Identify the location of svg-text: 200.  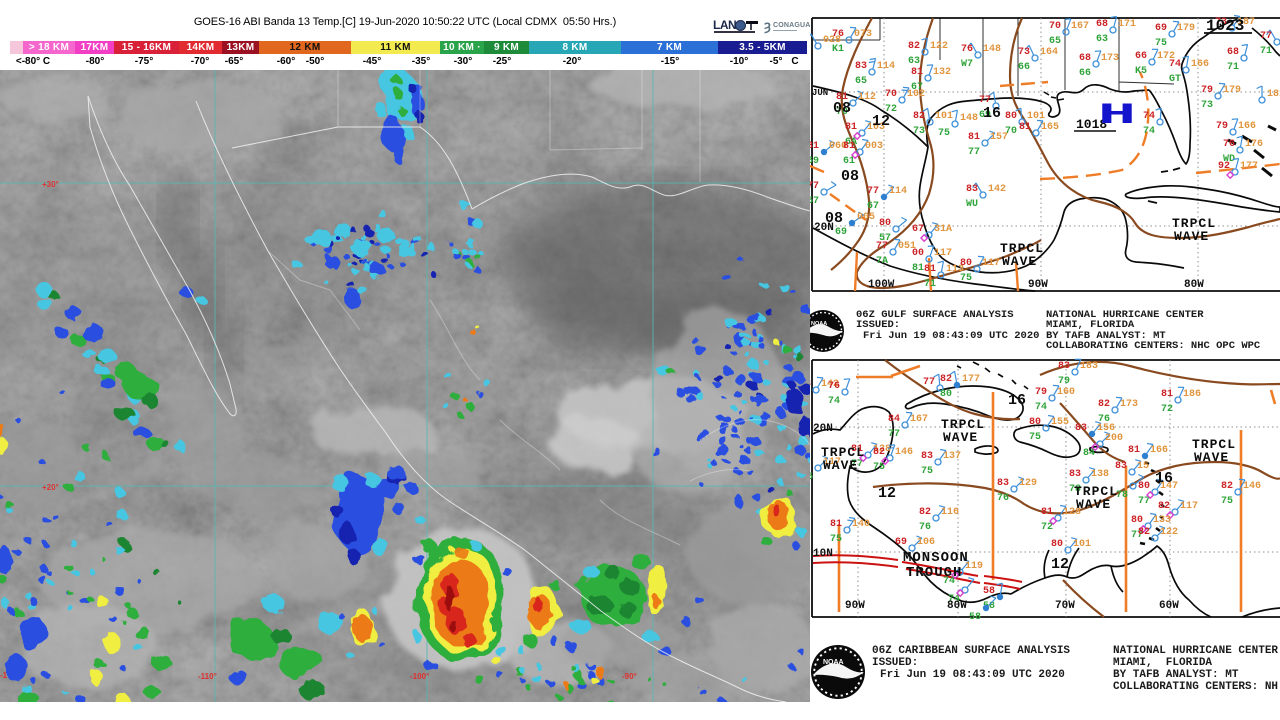
(1114, 438).